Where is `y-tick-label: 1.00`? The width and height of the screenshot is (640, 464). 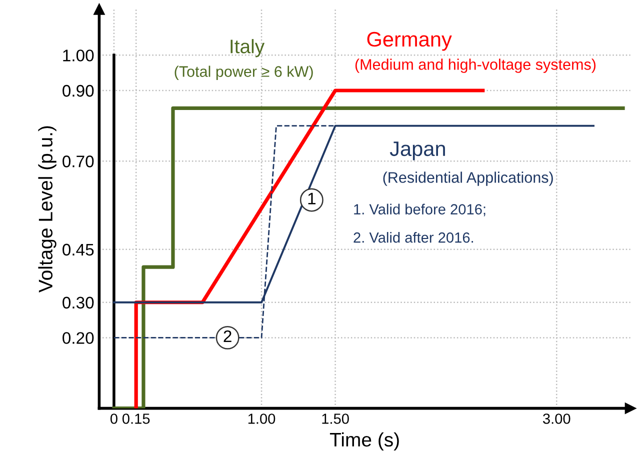
y-tick-label: 1.00 is located at coordinates (78, 56).